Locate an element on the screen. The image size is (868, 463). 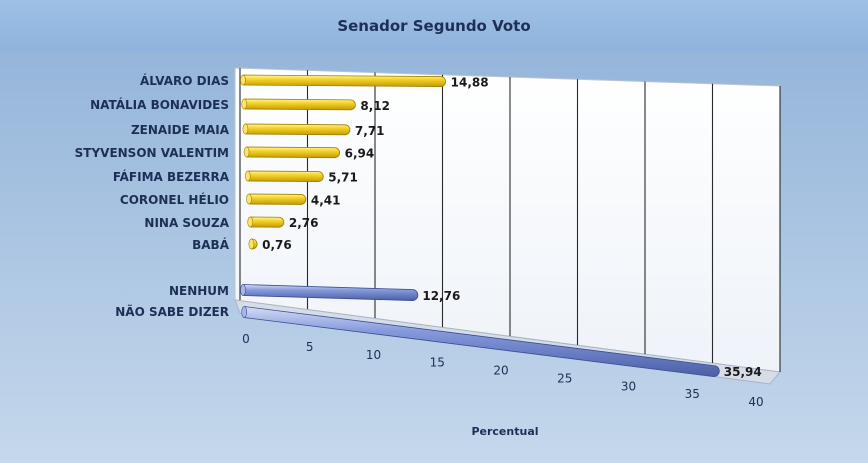
title-band is located at coordinates (434, 26).